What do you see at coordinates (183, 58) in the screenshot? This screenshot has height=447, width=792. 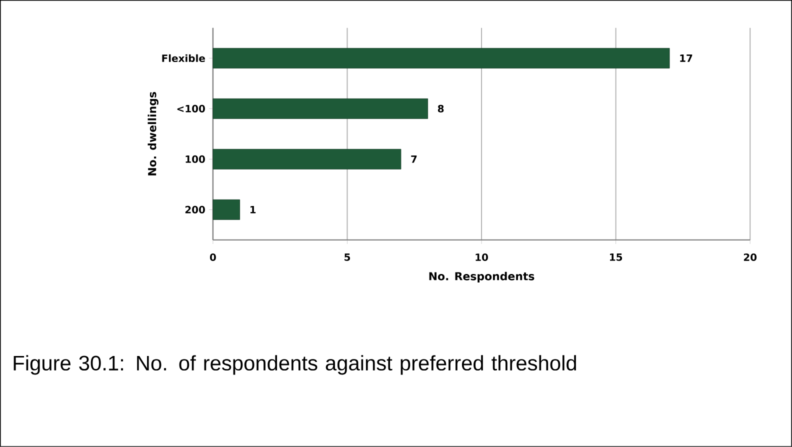 I see `y-tick-label: Flexible` at bounding box center [183, 58].